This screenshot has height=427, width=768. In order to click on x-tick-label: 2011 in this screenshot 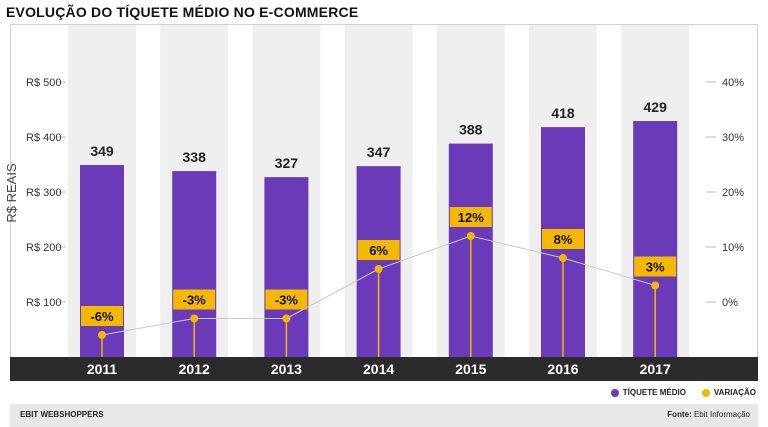, I will do `click(102, 369)`.